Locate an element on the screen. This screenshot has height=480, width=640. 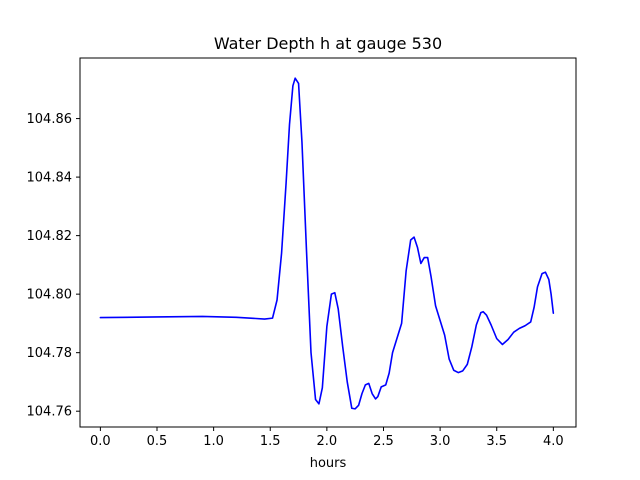
x-tick-label: 0.0 is located at coordinates (100, 441).